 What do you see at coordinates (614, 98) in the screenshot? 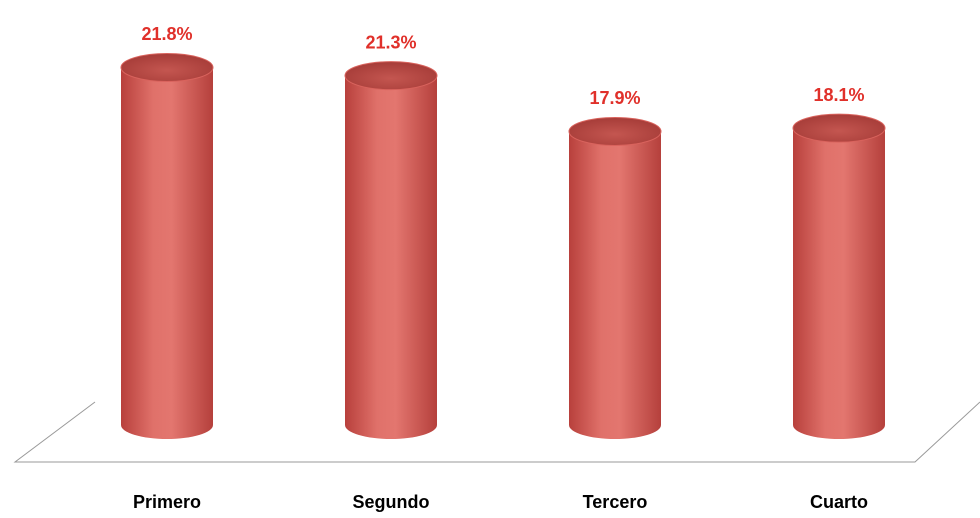
I see `value-label: 17.9%` at bounding box center [614, 98].